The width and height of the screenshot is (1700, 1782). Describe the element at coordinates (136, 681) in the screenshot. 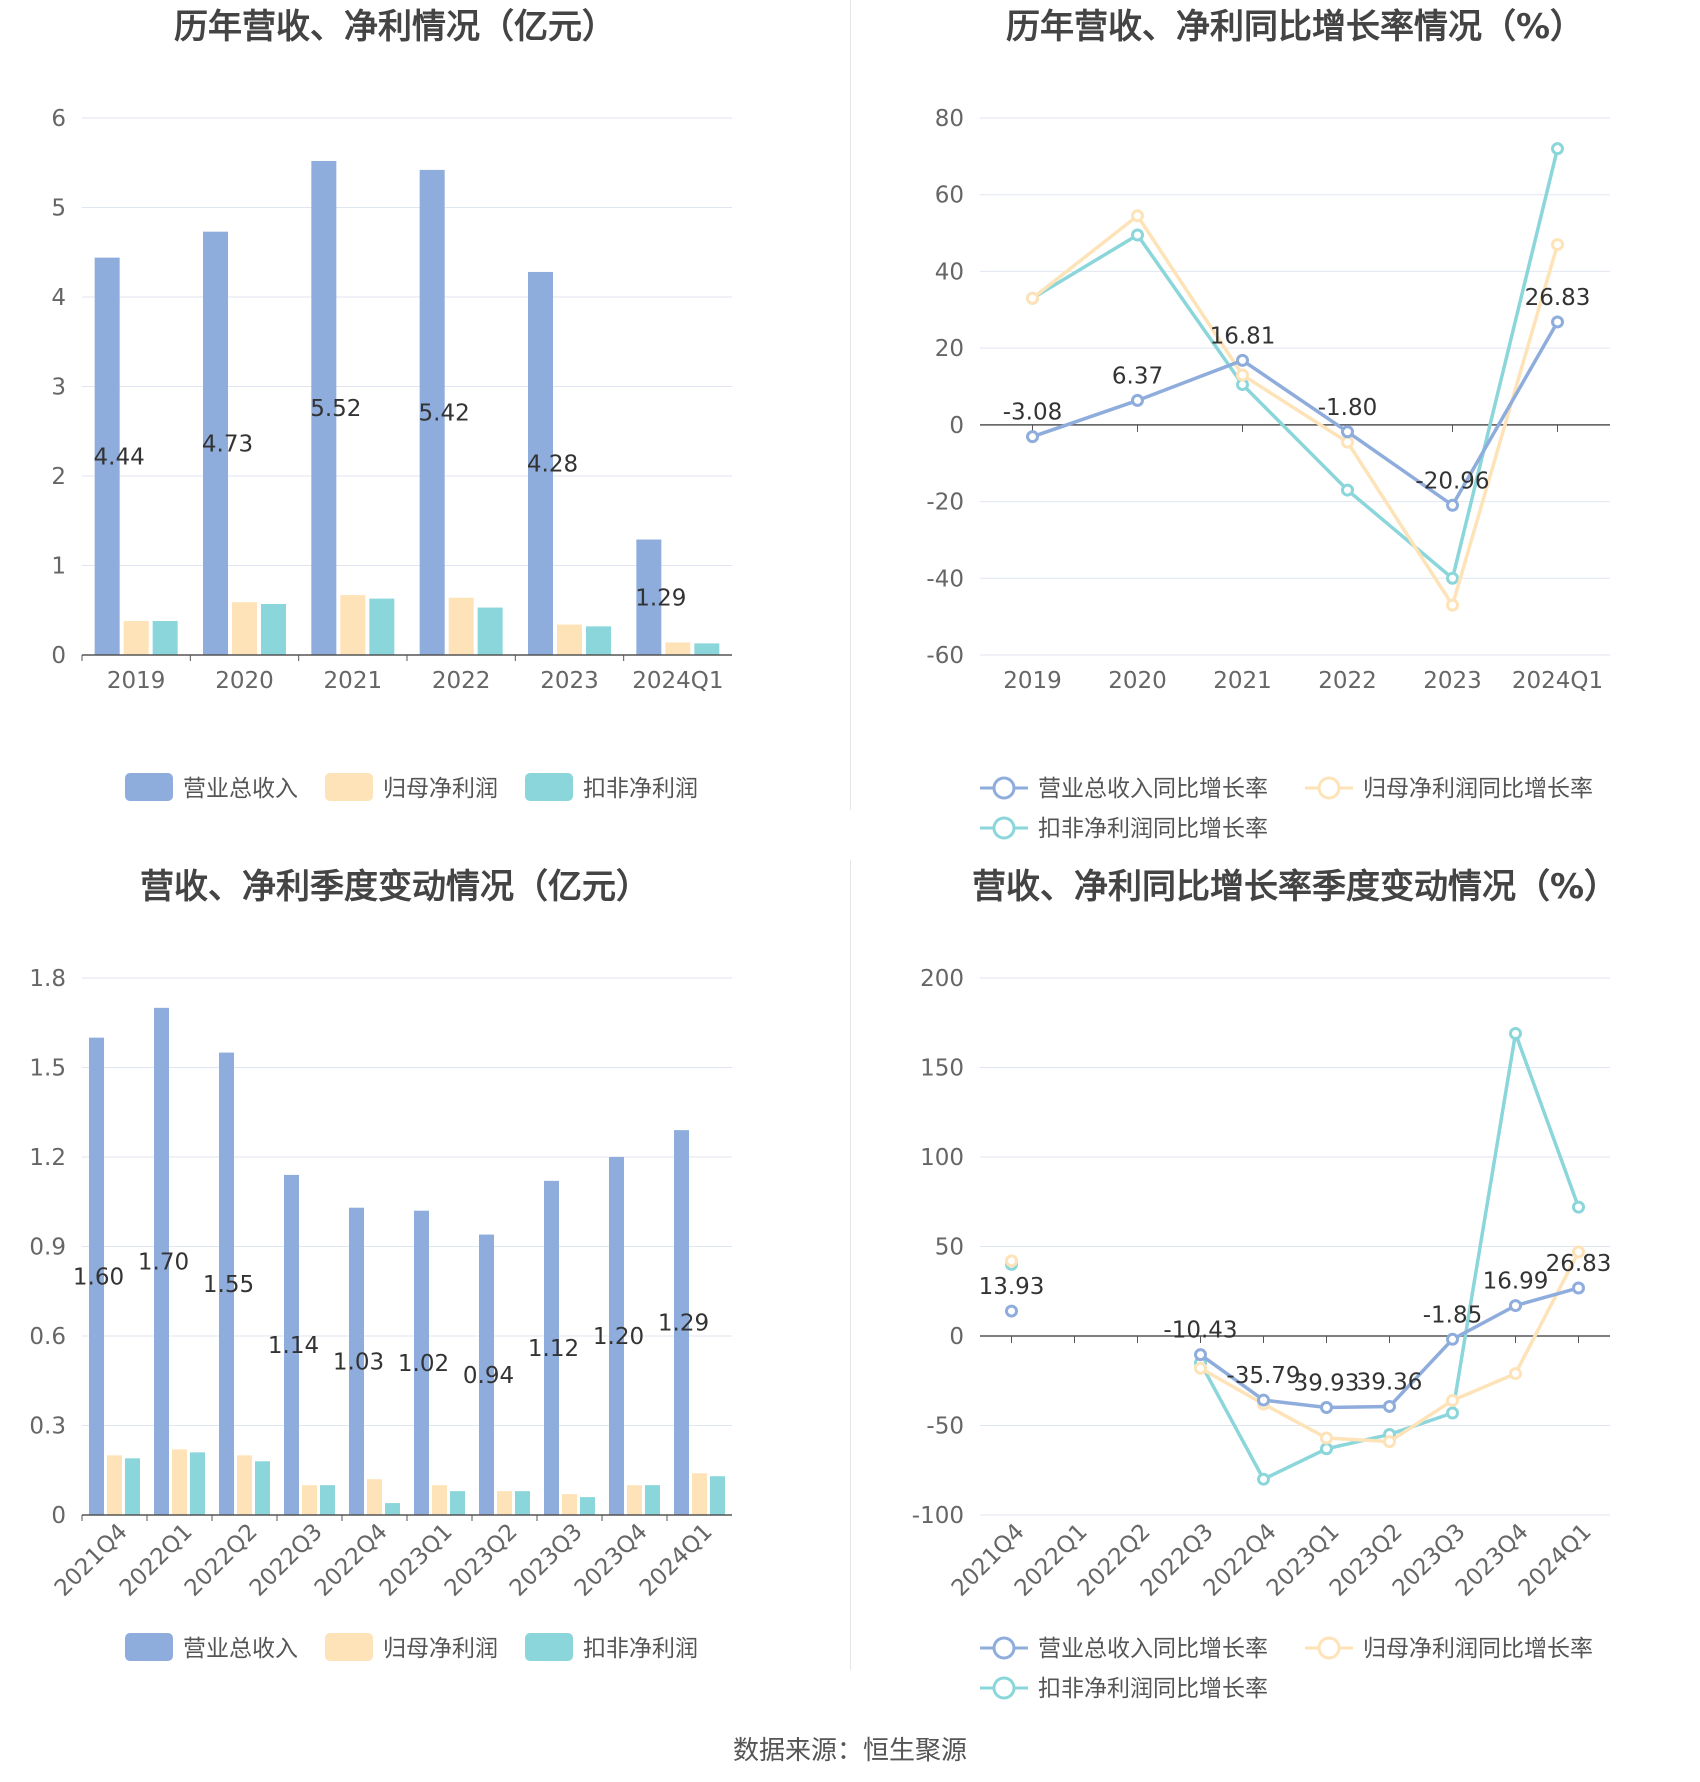

I see `x-tick-label: 2019` at that location.